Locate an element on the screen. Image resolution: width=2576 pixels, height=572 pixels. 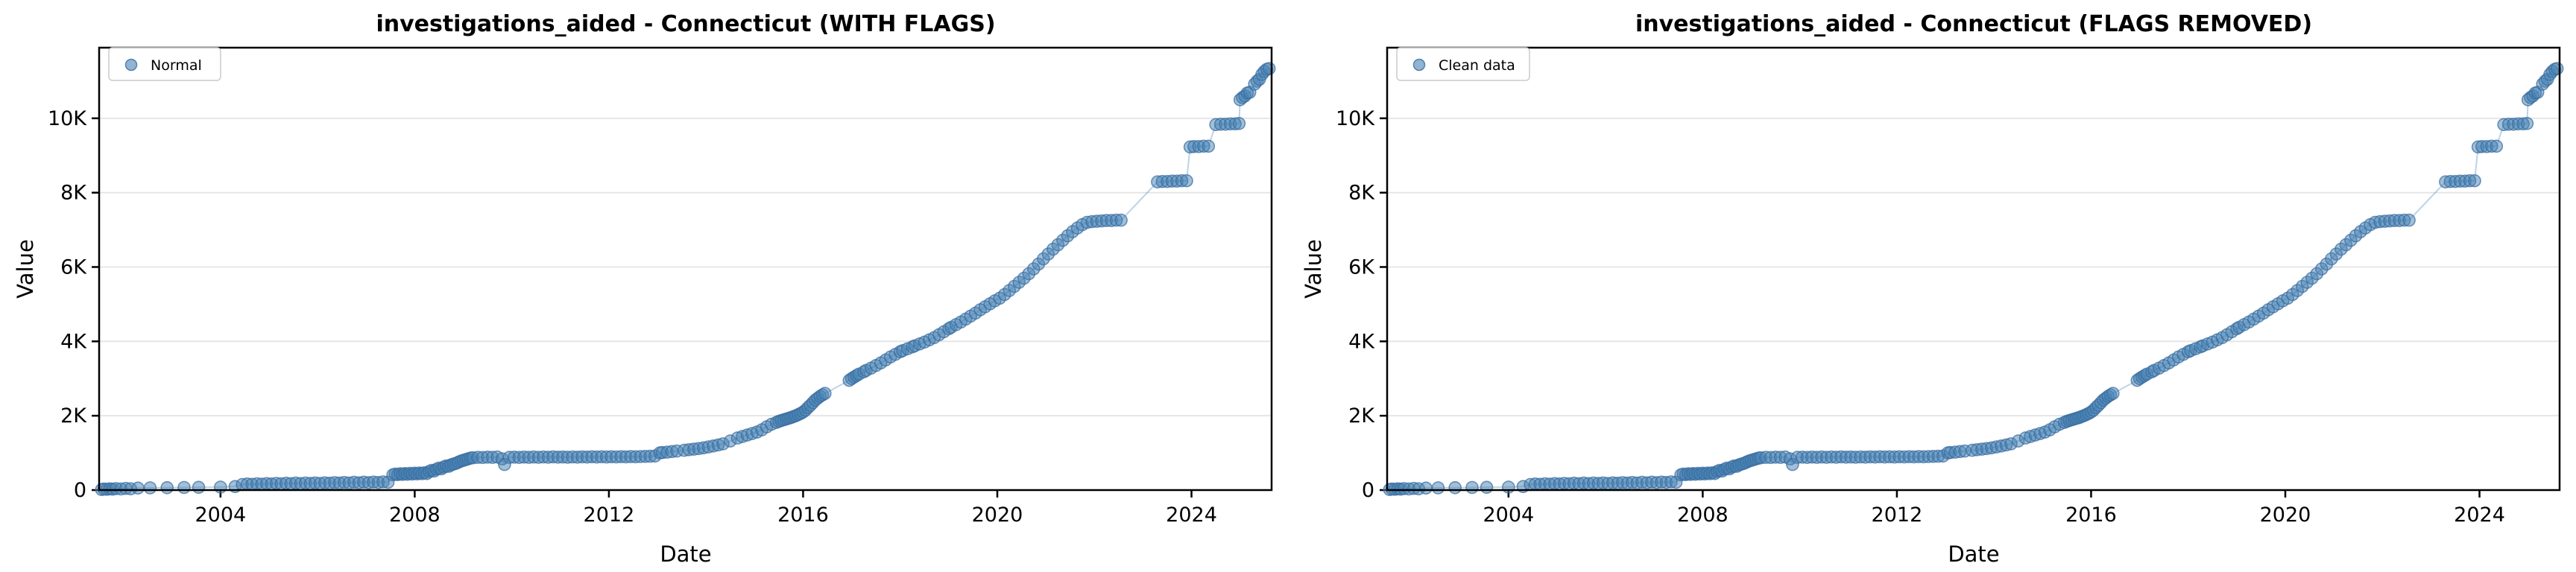
legend: Normal is located at coordinates (164, 64).